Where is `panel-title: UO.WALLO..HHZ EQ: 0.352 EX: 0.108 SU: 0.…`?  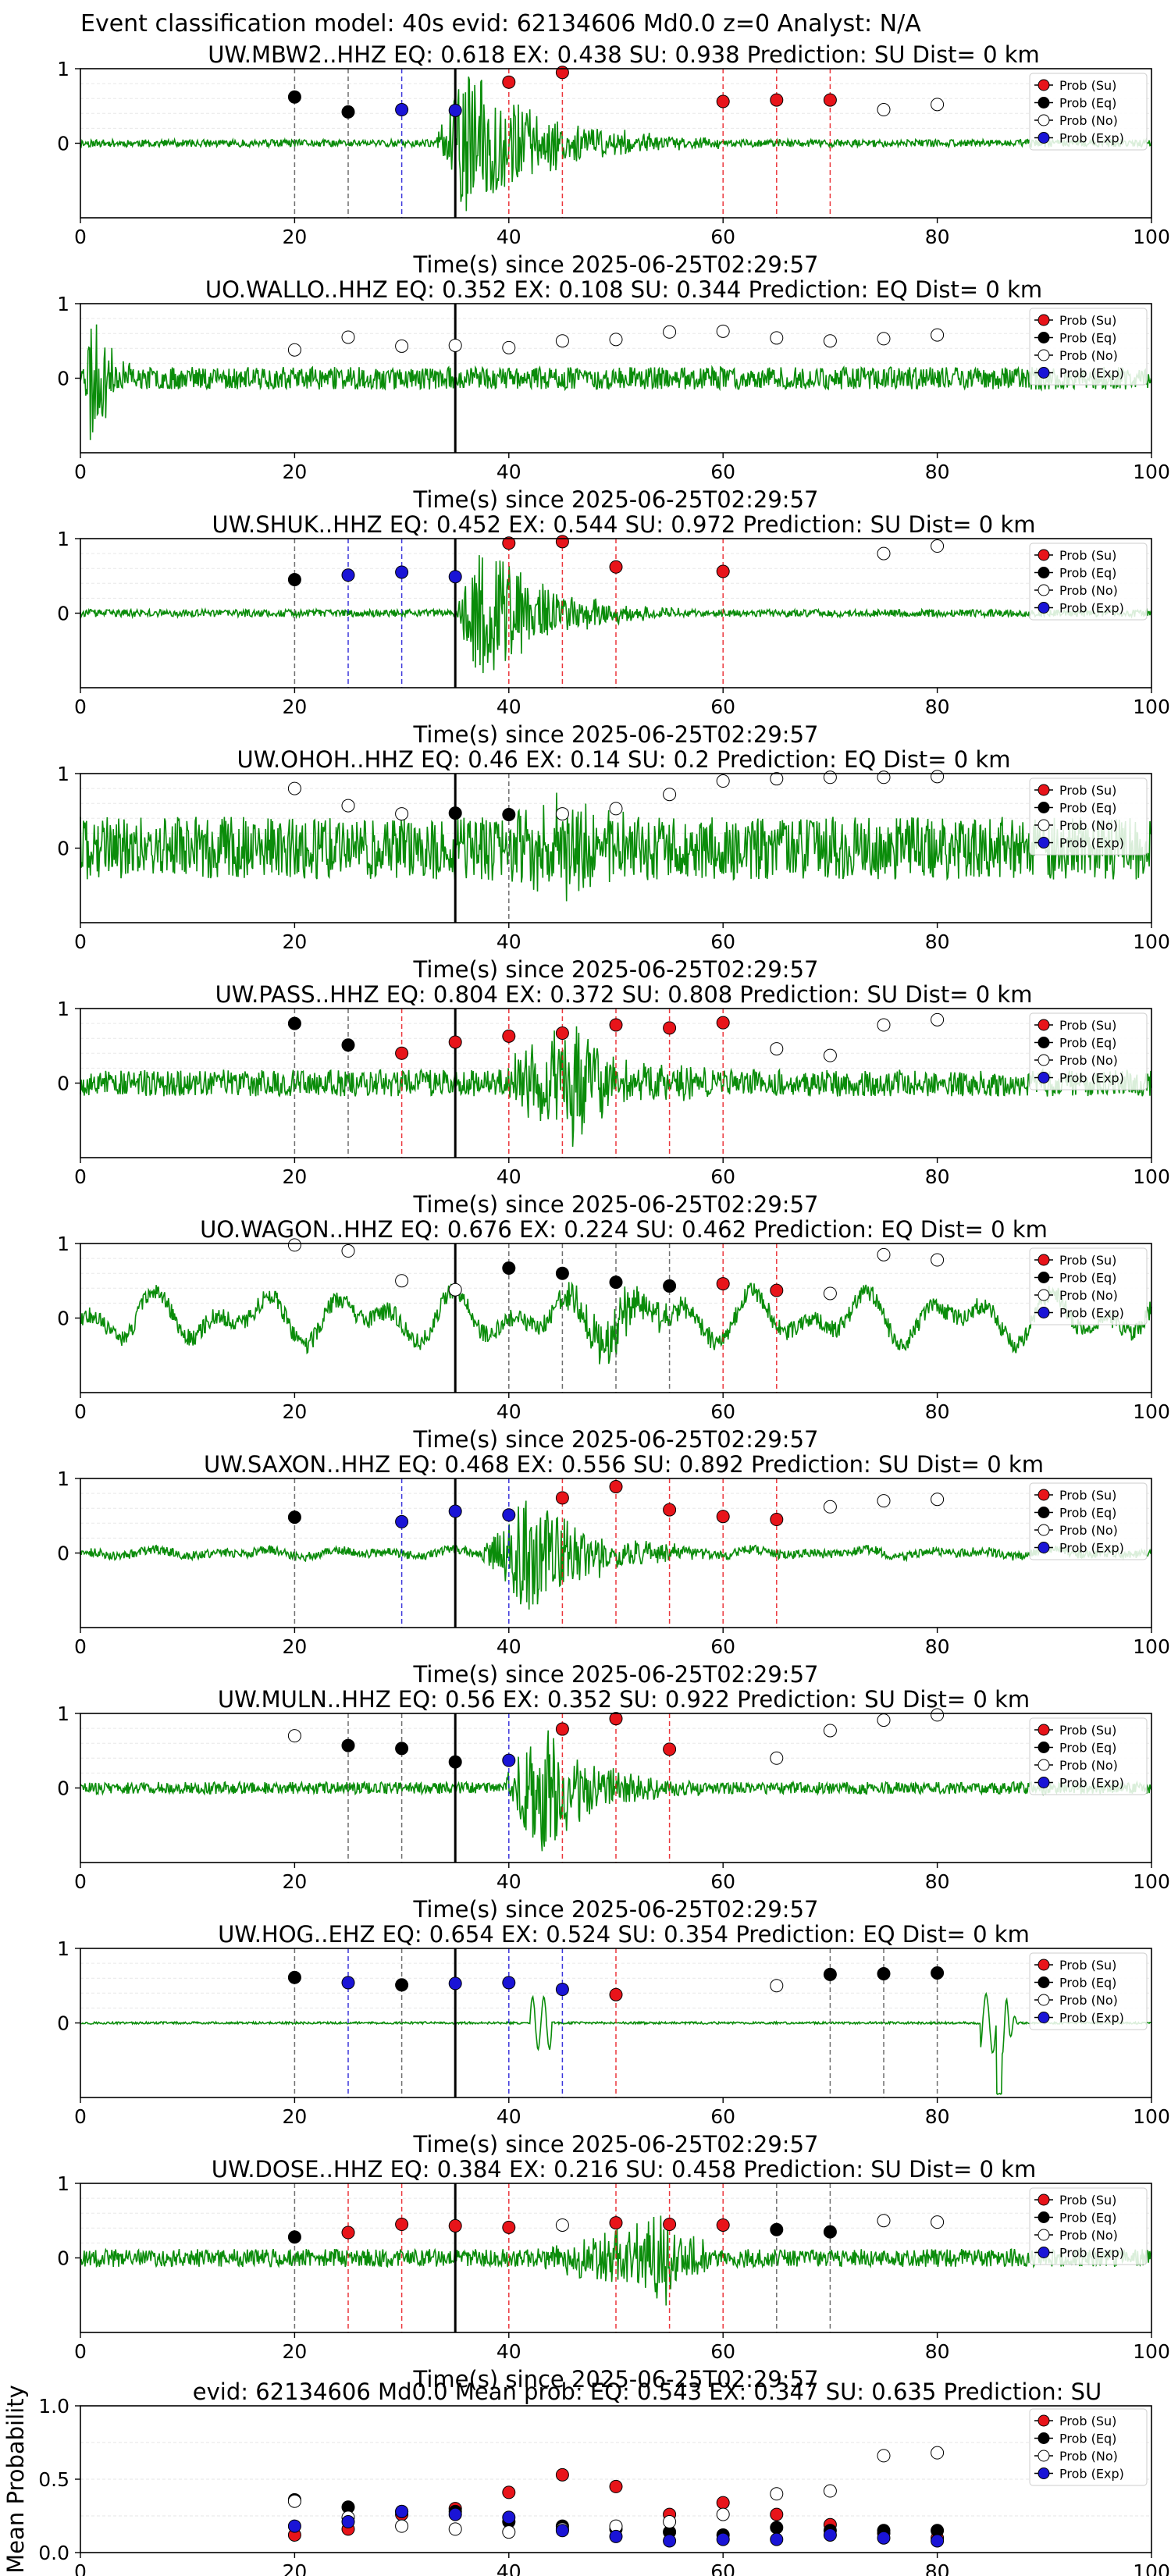 panel-title: UO.WALLO..HHZ EQ: 0.352 EX: 0.108 SU: 0.… is located at coordinates (623, 289).